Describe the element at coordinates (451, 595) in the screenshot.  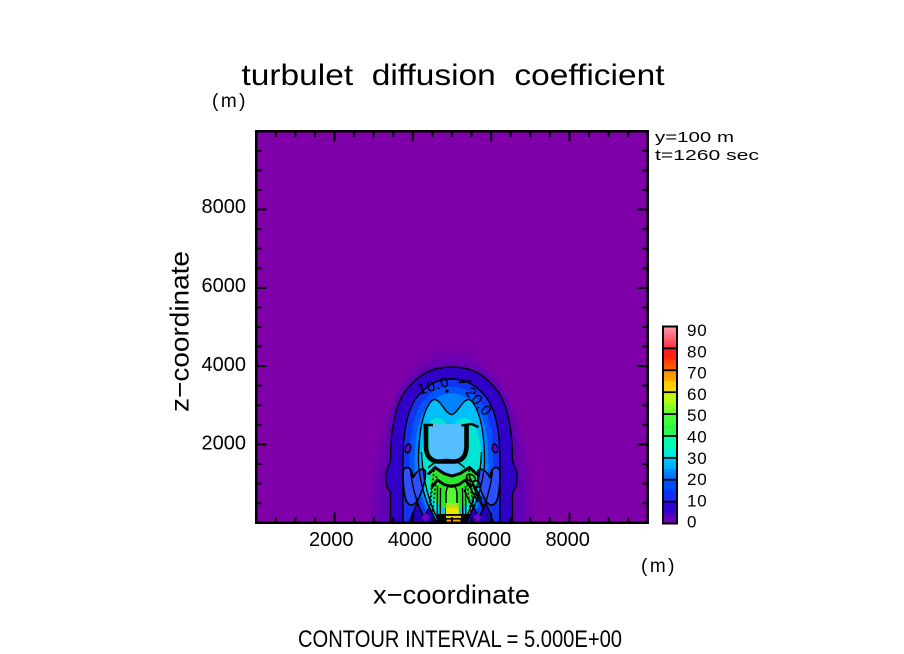
I see `svg-text: x−coordinate` at that location.